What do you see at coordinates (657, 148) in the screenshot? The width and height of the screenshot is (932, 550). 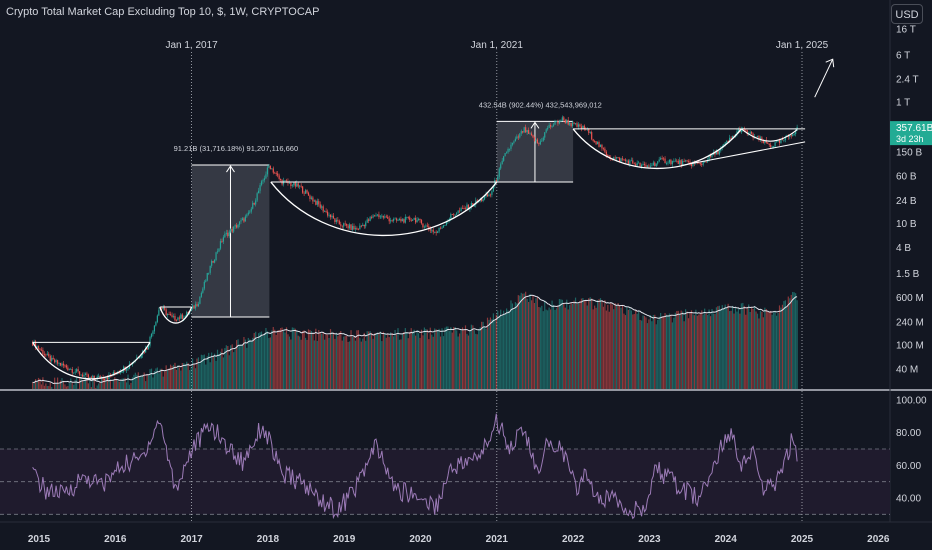 I see `pattern-cup-curve` at bounding box center [657, 148].